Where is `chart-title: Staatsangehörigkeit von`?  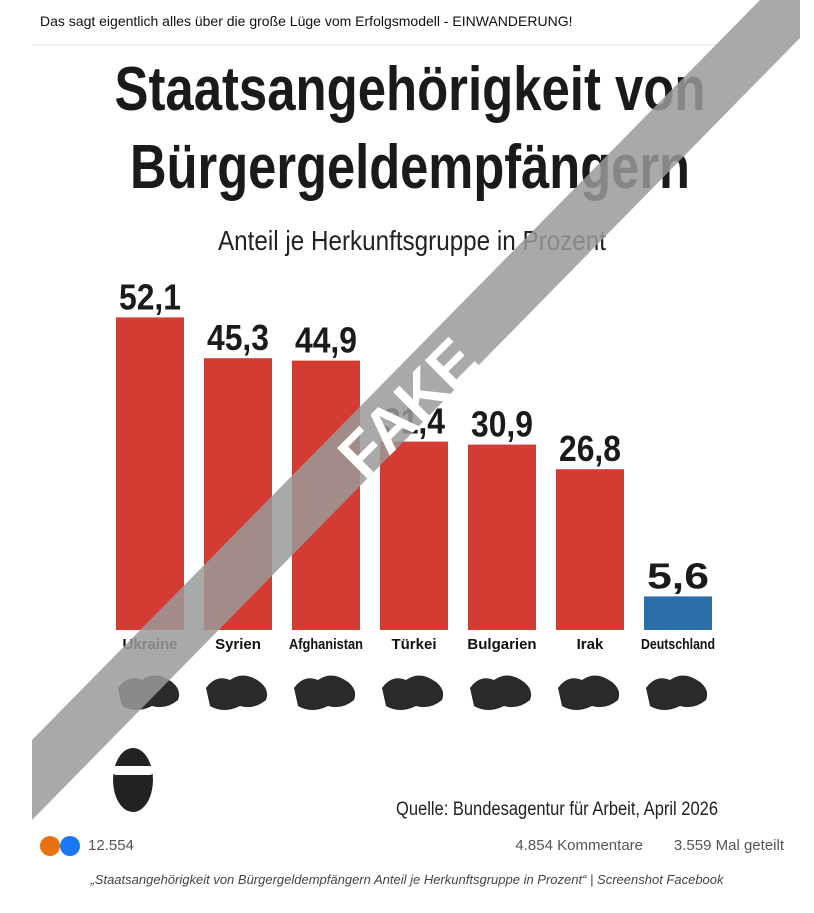 chart-title: Staatsangehörigkeit von is located at coordinates (410, 89).